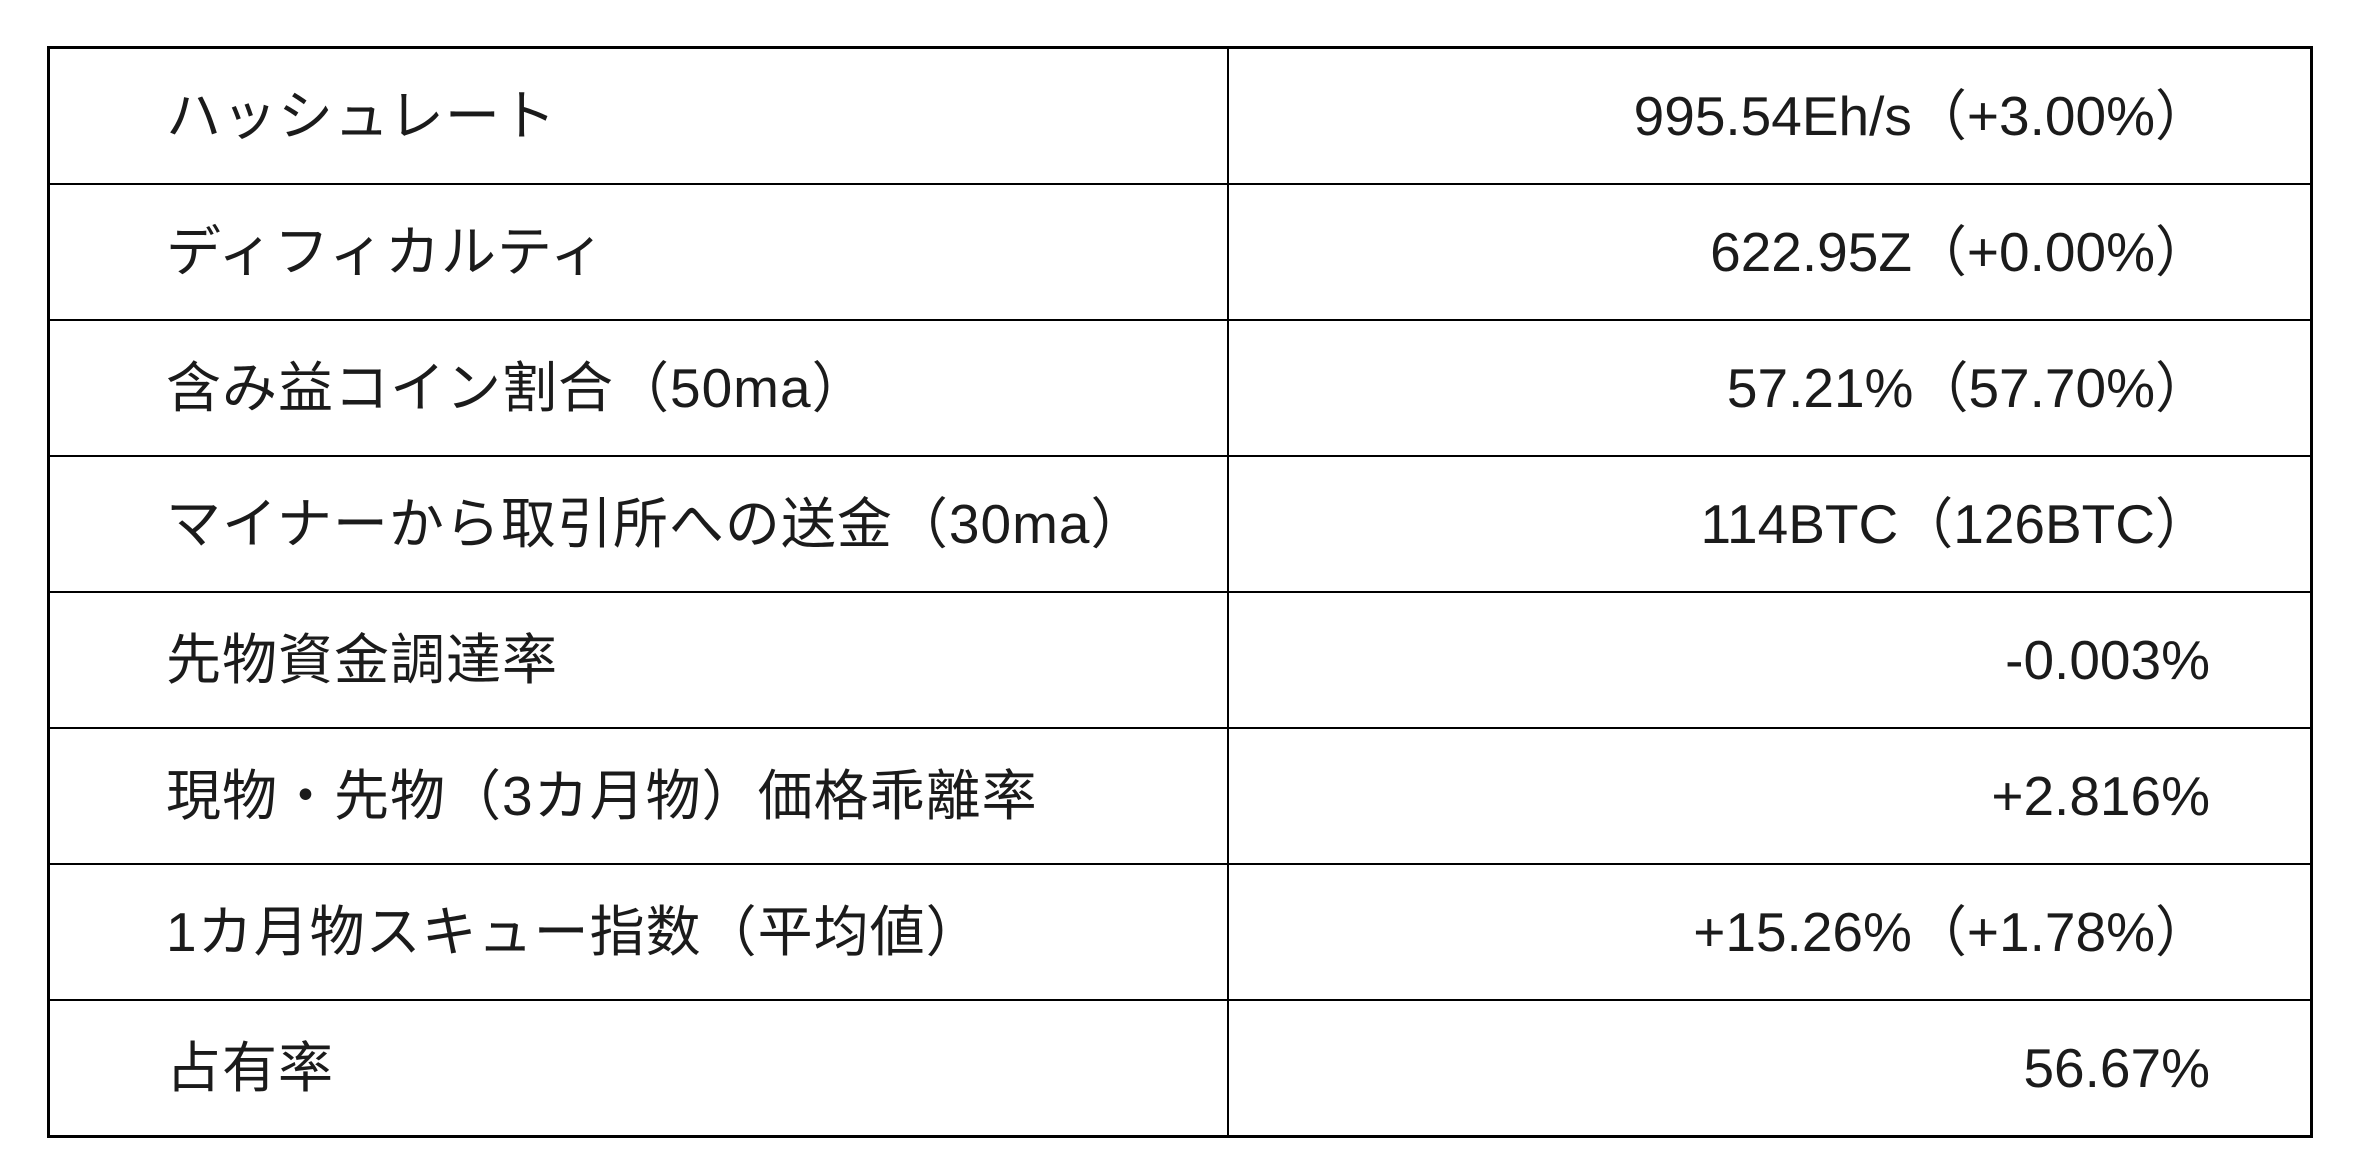 The height and width of the screenshot is (1166, 2362). I want to click on table-row-skew-index: 1カ月物スキュー指数（平均値） +15.26%（+1.78%）, so click(1180, 932).